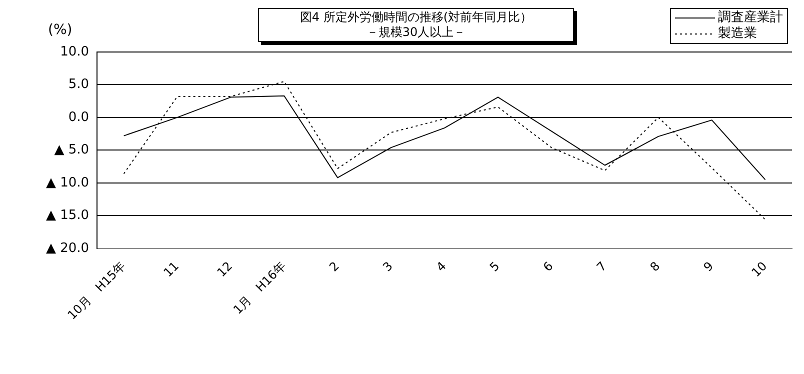  What do you see at coordinates (60, 30) in the screenshot?
I see `y-axis-title: (%)` at bounding box center [60, 30].